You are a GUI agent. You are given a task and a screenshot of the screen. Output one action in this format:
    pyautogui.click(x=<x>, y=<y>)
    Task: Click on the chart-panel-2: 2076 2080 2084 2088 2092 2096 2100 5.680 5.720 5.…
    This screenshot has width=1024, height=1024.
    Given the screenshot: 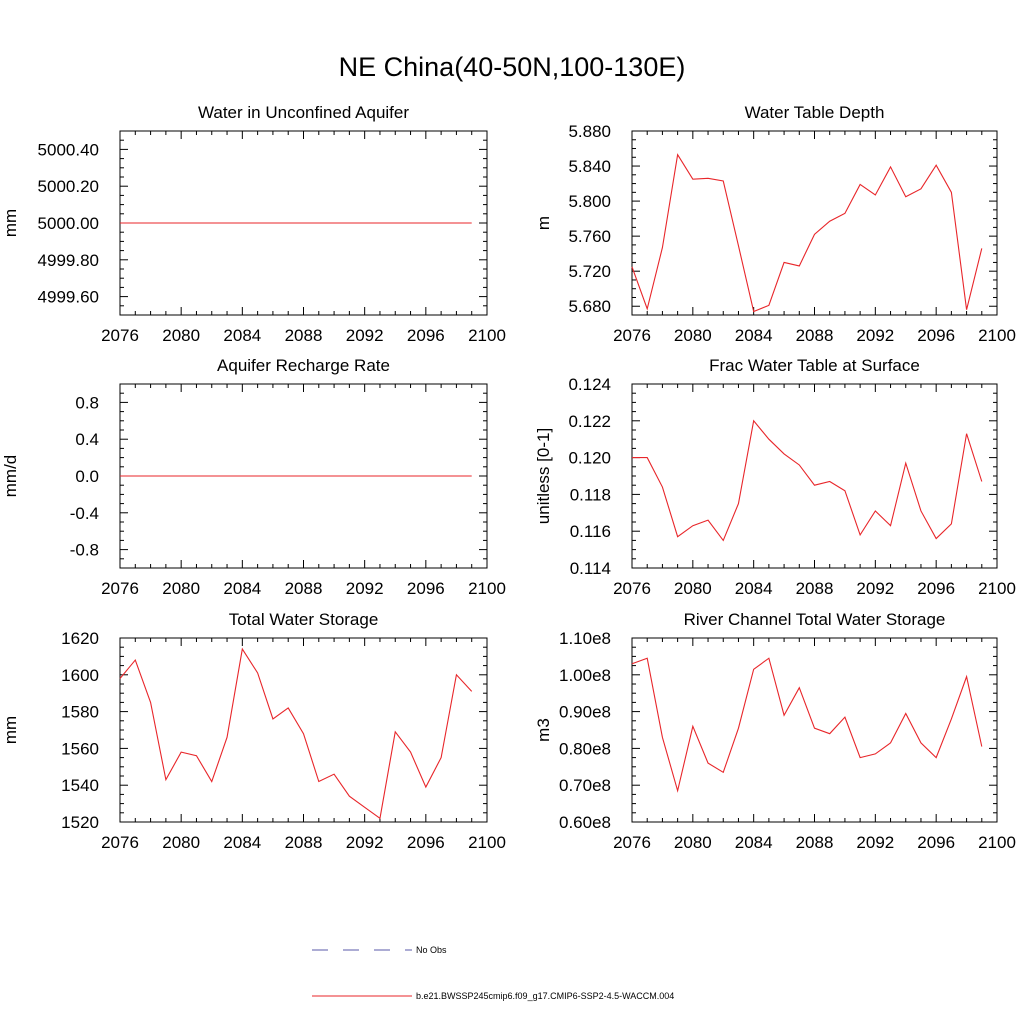 What is the action you would take?
    pyautogui.click(x=775, y=224)
    